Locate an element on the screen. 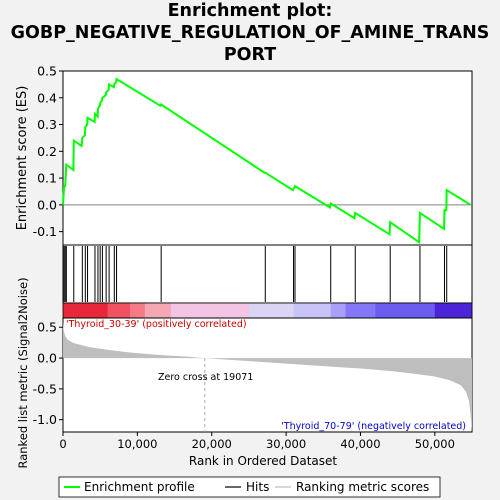 The image size is (500, 500). chart-title-line-3: PORT is located at coordinates (250, 55).